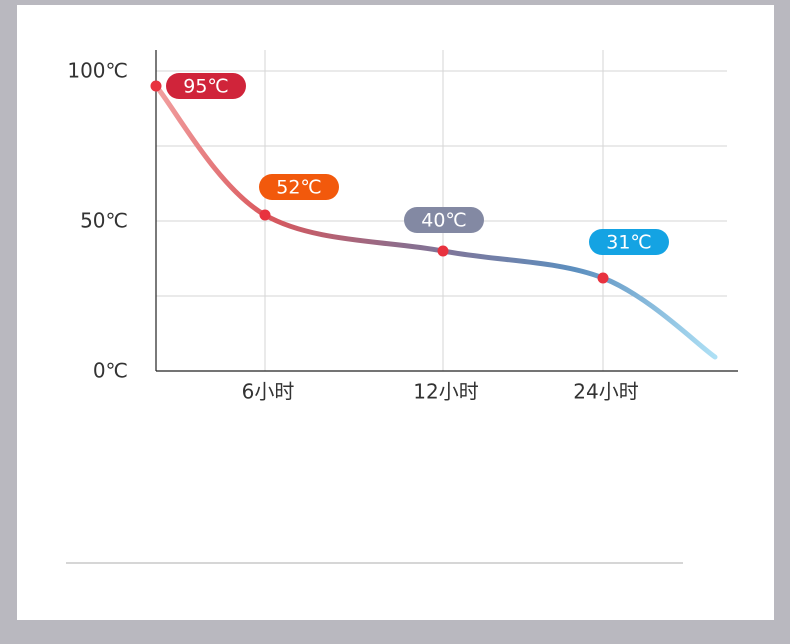 This screenshot has width=790, height=644. I want to click on x-tick-label: 24小时, so click(605, 392).